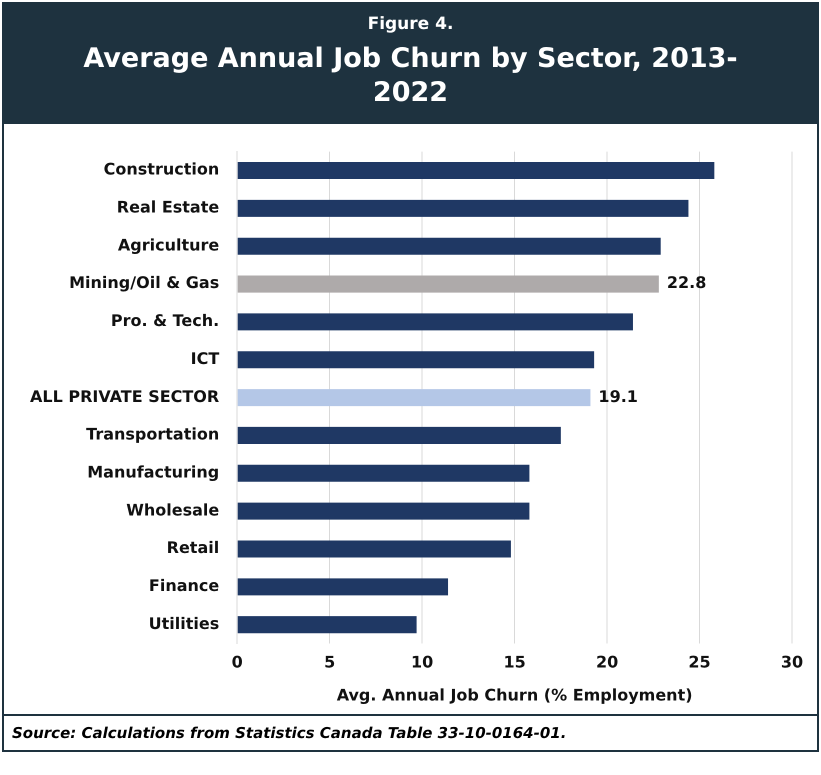 The width and height of the screenshot is (821, 775). I want to click on y-tick-label: Utilities, so click(184, 622).